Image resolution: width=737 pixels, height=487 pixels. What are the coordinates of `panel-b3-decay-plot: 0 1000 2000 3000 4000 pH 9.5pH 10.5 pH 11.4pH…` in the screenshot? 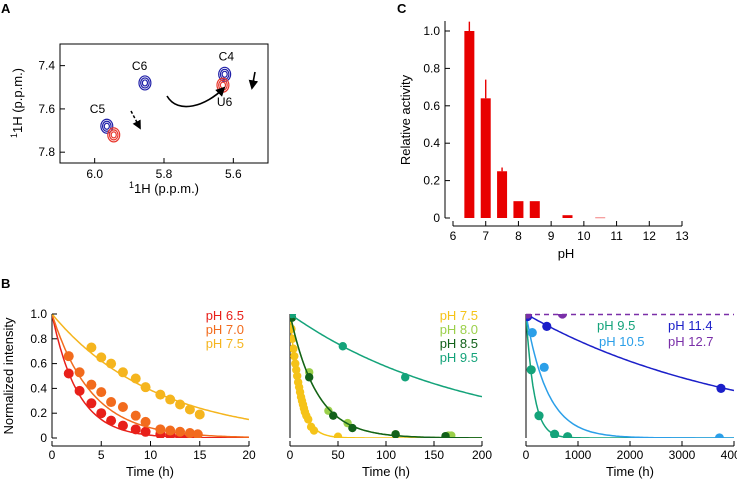 It's located at (630, 396).